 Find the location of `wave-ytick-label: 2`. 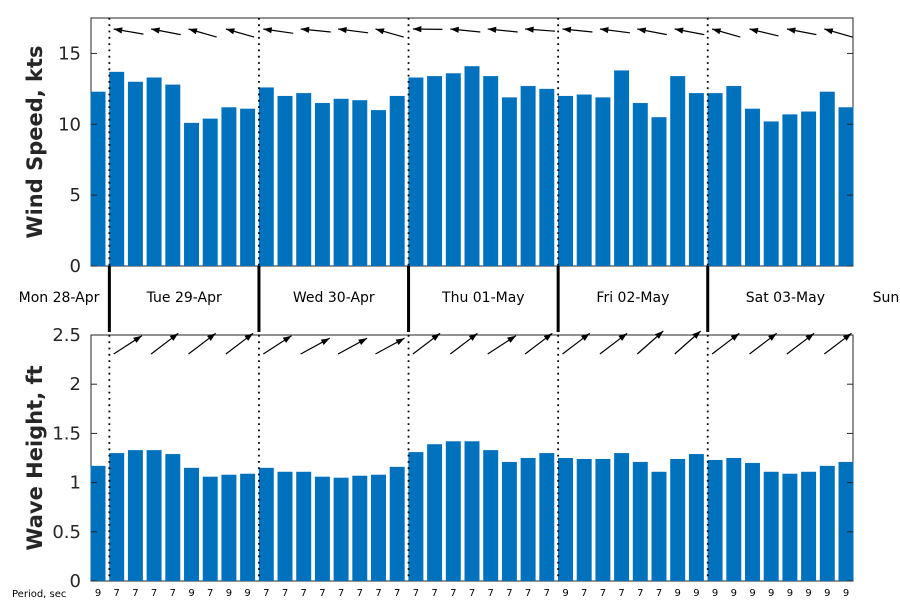

wave-ytick-label: 2 is located at coordinates (75, 384).